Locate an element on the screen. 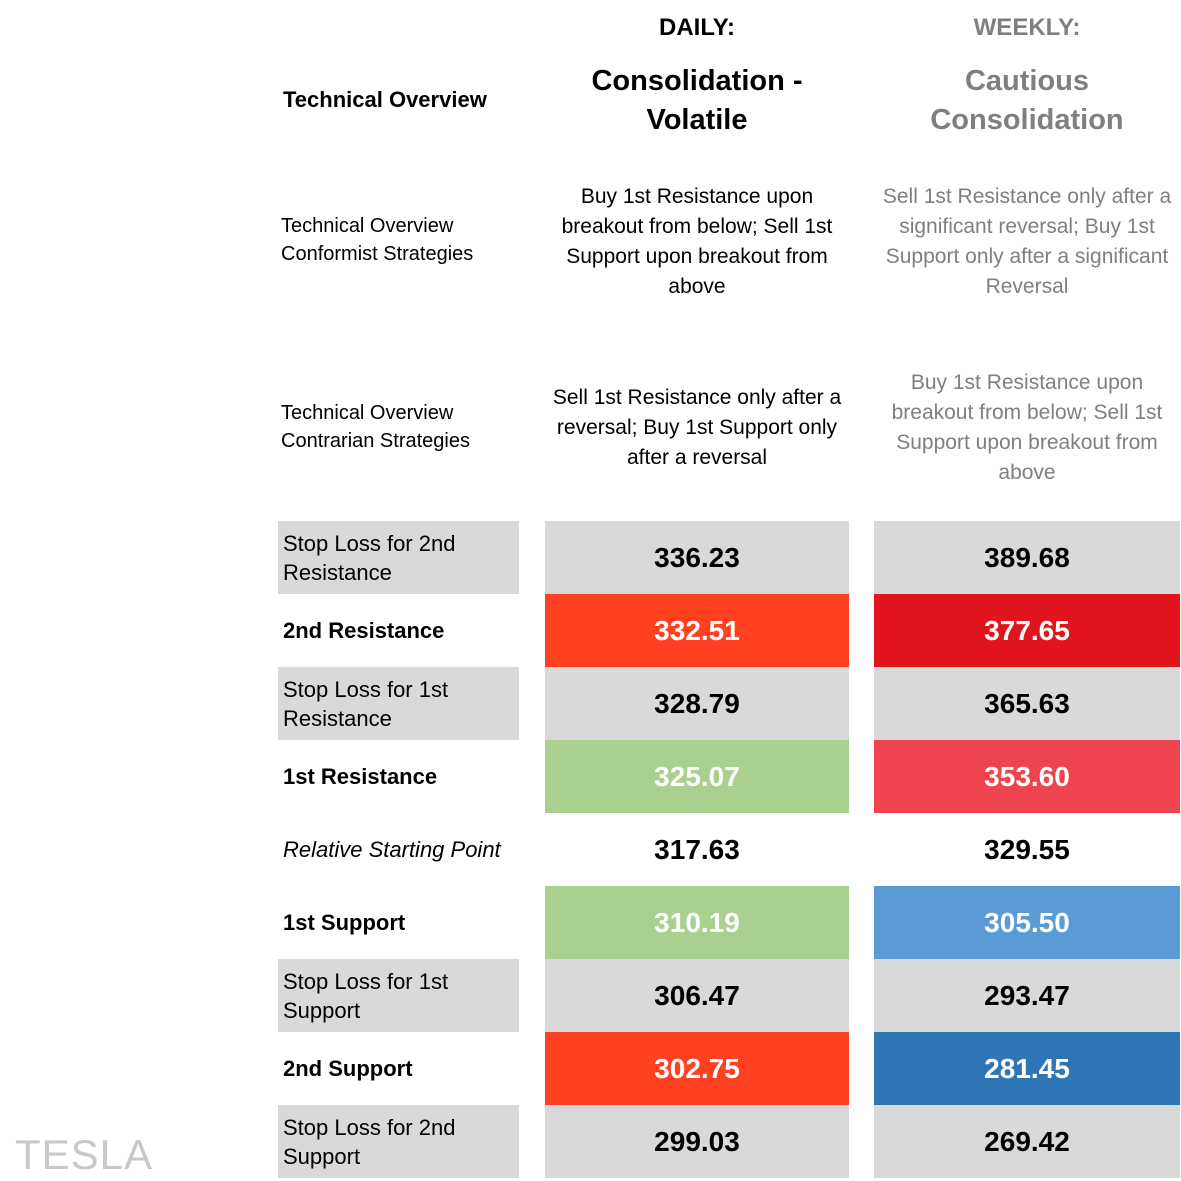  row-label-2nd-resistance: 2nd Resistance is located at coordinates (364, 630).